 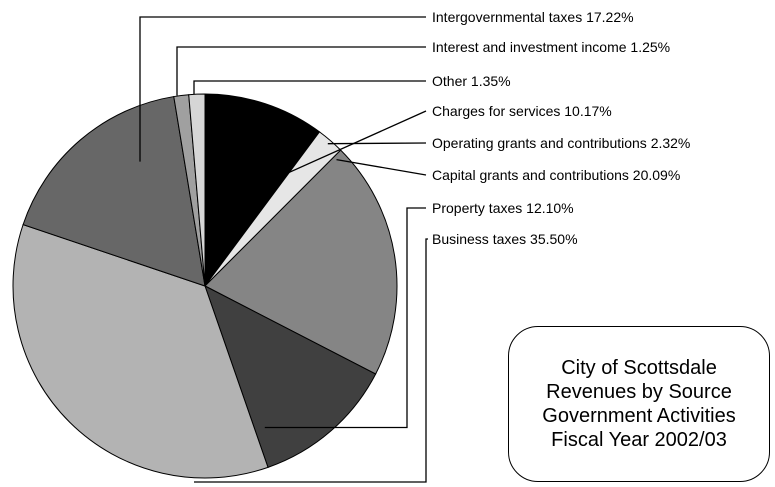 What do you see at coordinates (639, 440) in the screenshot?
I see `chart-title-line-4: Fiscal Year 2002/03` at bounding box center [639, 440].